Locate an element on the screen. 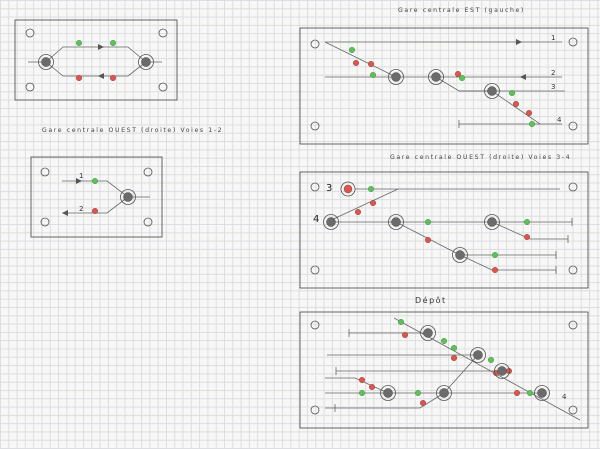  track-link is located at coordinates (461, 374).